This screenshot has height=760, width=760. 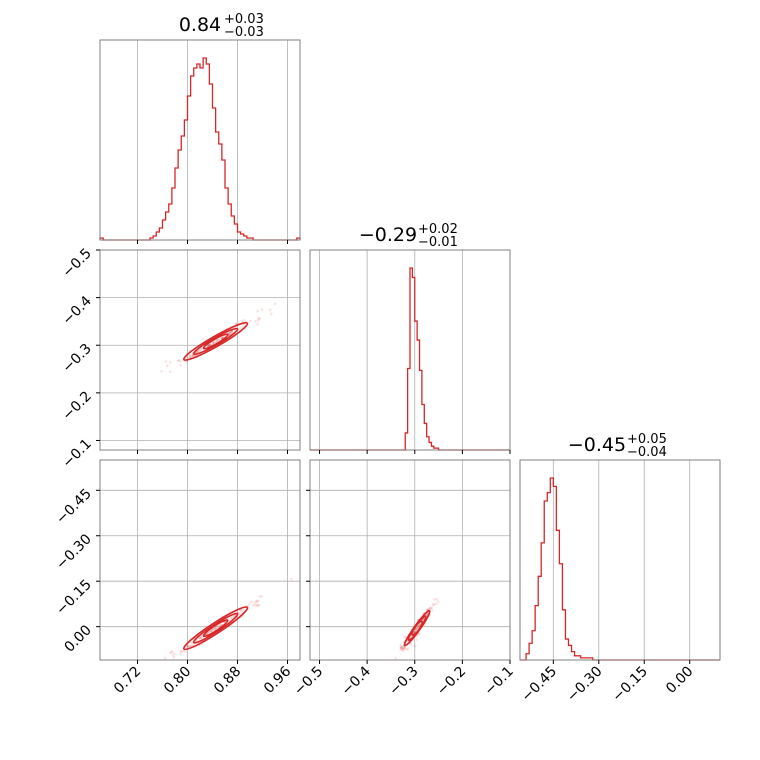 I want to click on title-param-2-plus: +0.05, so click(x=647, y=439).